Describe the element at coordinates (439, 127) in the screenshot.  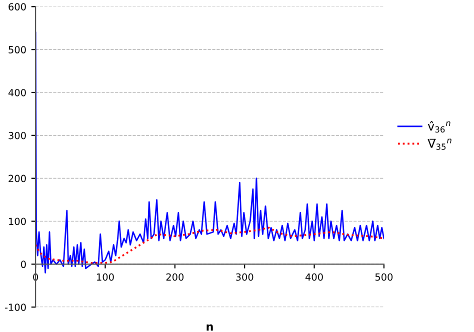
I see `legend-label: v̂$_{36}$$^{n}$` at that location.